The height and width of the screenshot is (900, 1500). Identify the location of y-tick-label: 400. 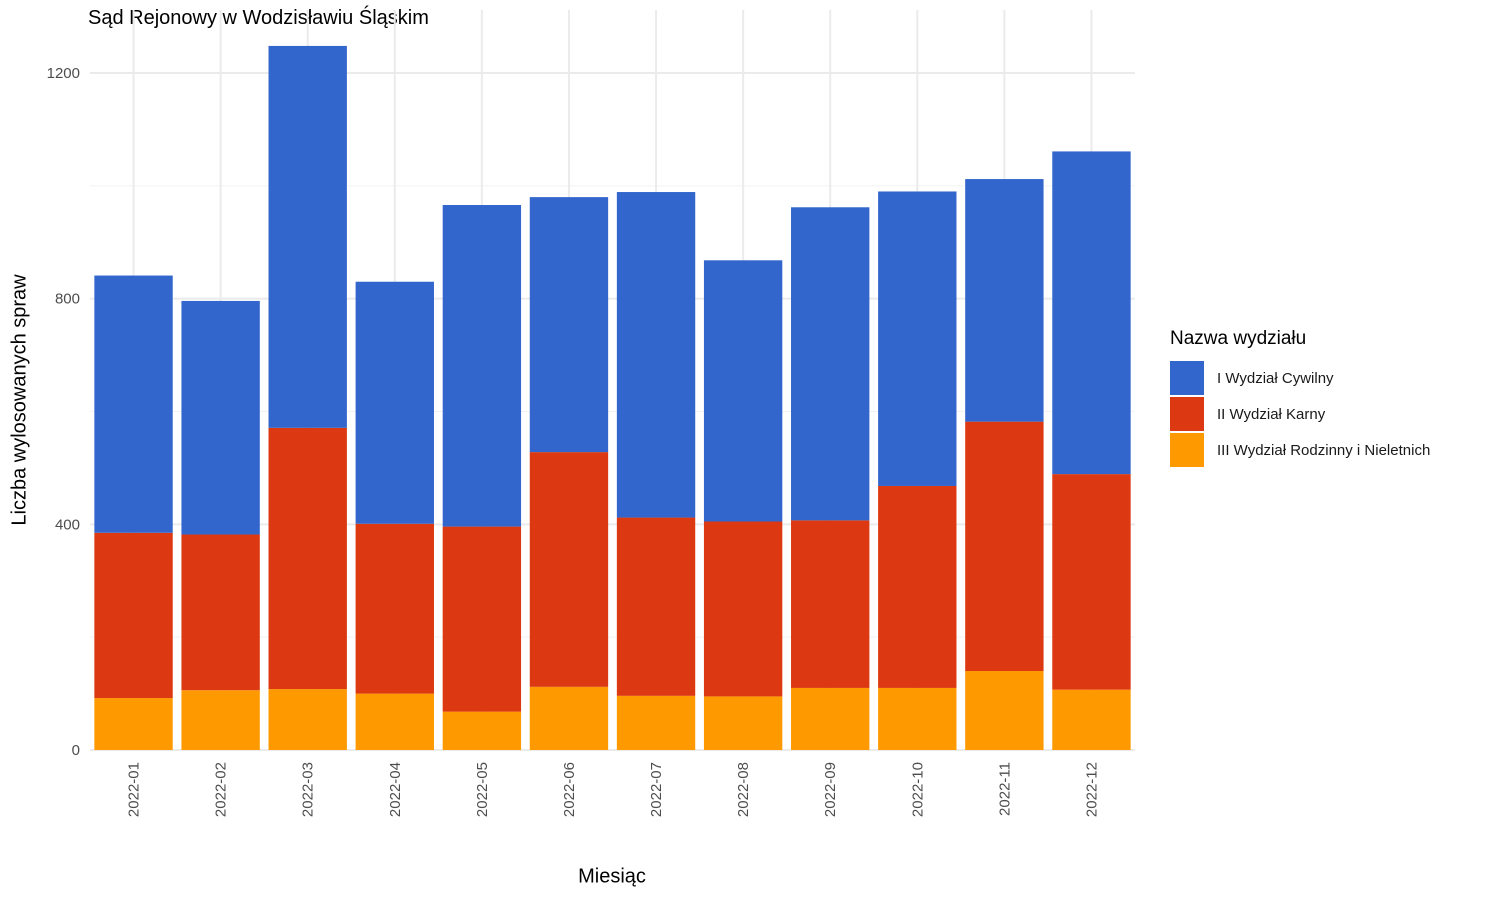
(67, 524).